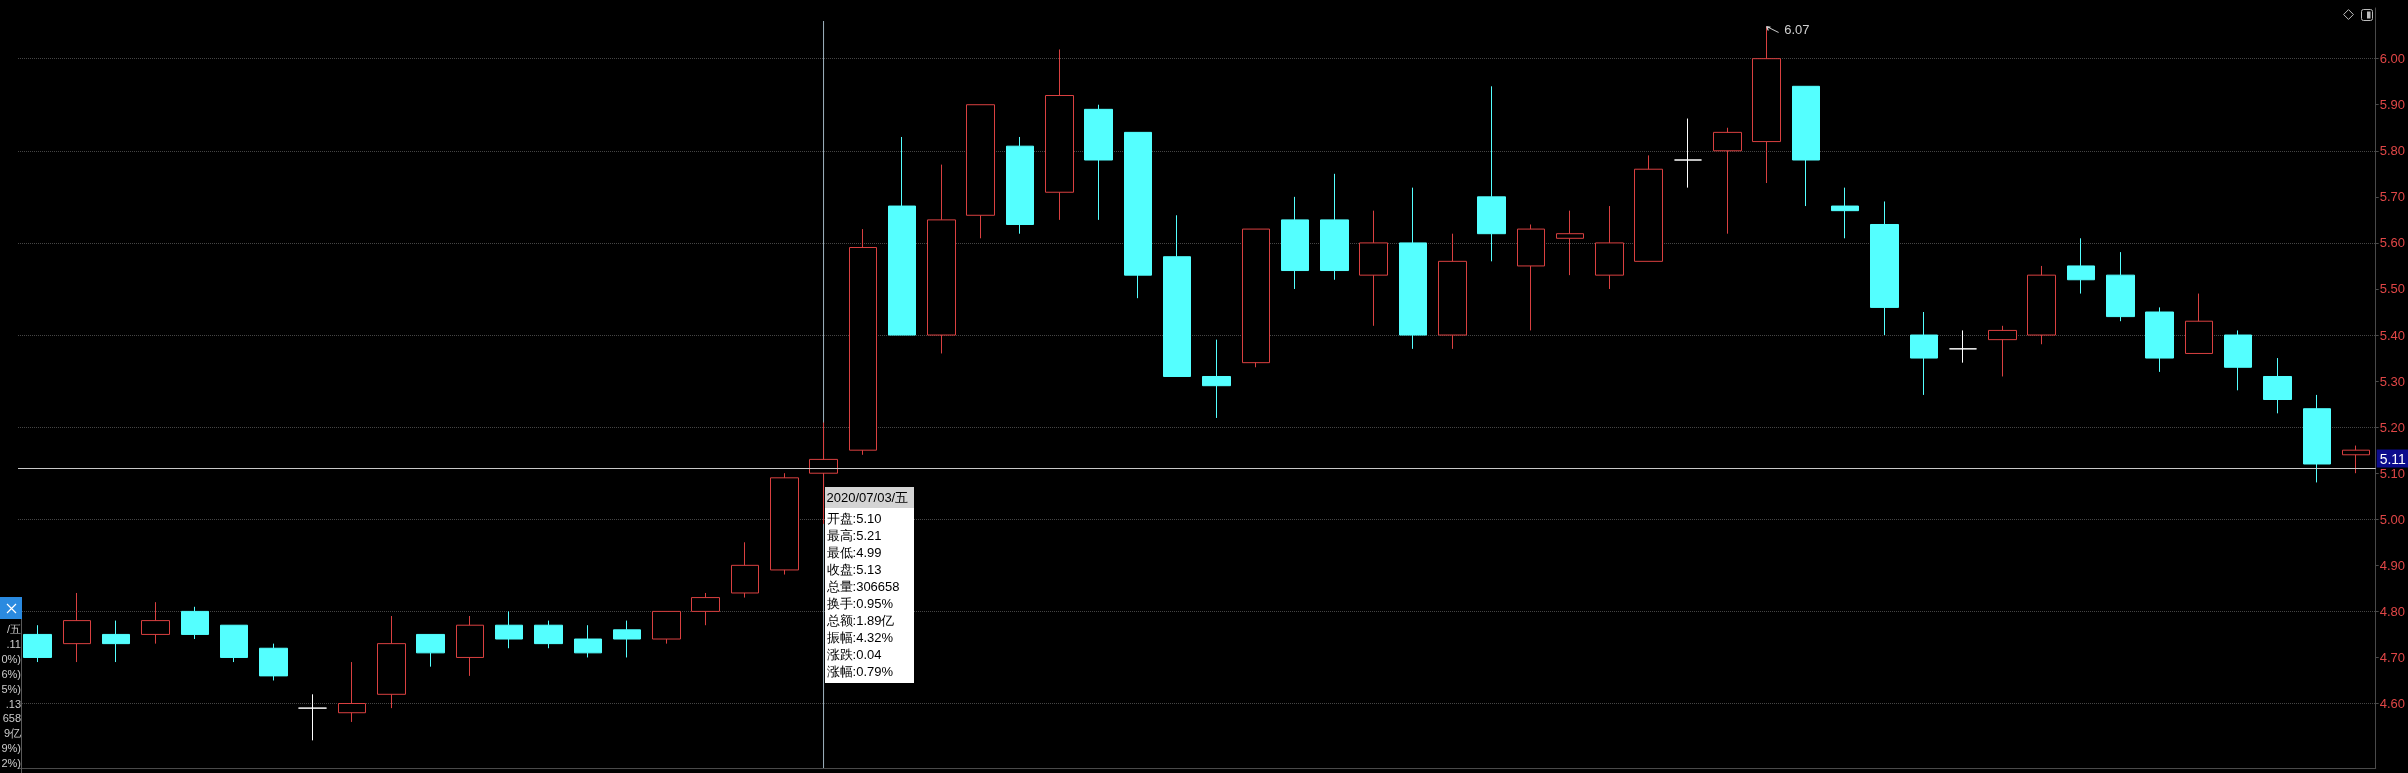 This screenshot has height=773, width=2408. What do you see at coordinates (13, 704) in the screenshot?
I see `annotation: .13` at bounding box center [13, 704].